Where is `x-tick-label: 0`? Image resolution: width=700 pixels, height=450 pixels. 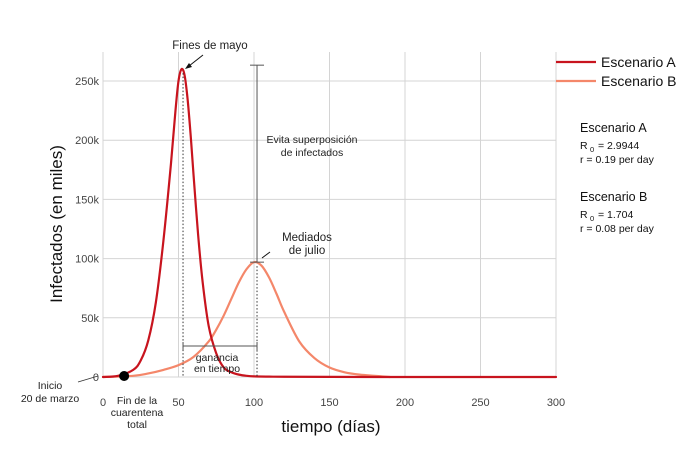
x-tick-label: 0 is located at coordinates (103, 403).